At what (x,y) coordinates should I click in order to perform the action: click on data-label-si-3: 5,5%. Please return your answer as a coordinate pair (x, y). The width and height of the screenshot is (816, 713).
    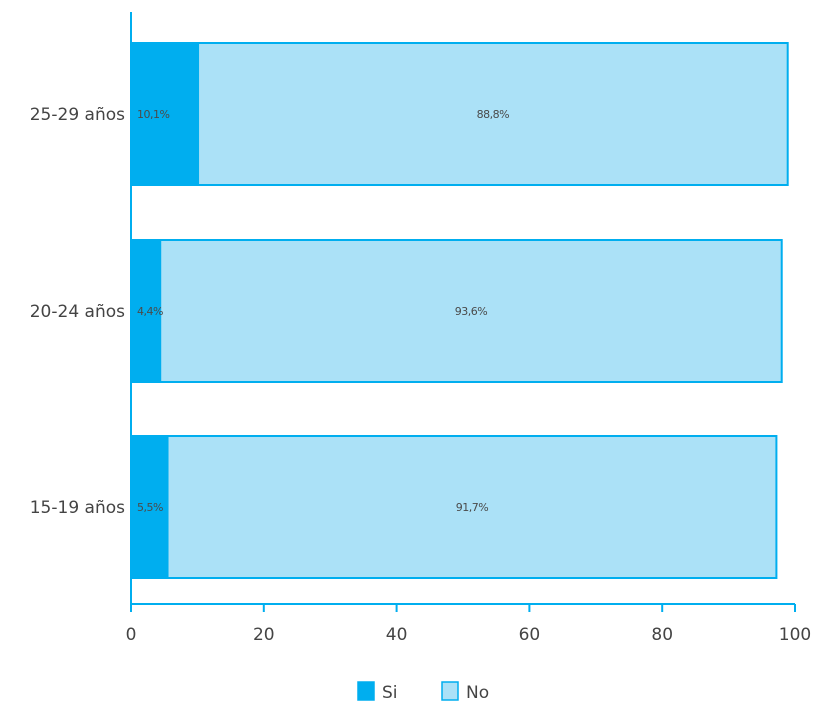
    Looking at the image, I should click on (150, 507).